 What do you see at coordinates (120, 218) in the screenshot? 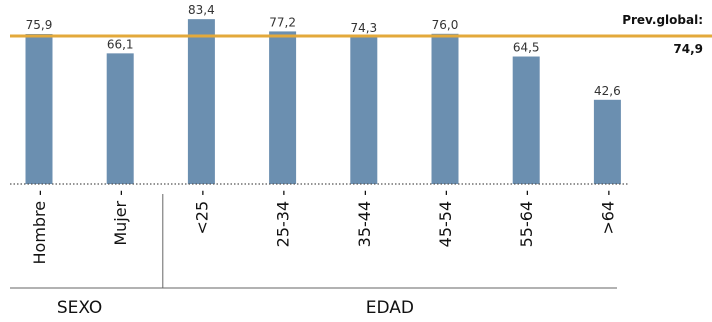
I see `category-tick-label: Mujer -` at bounding box center [120, 218].